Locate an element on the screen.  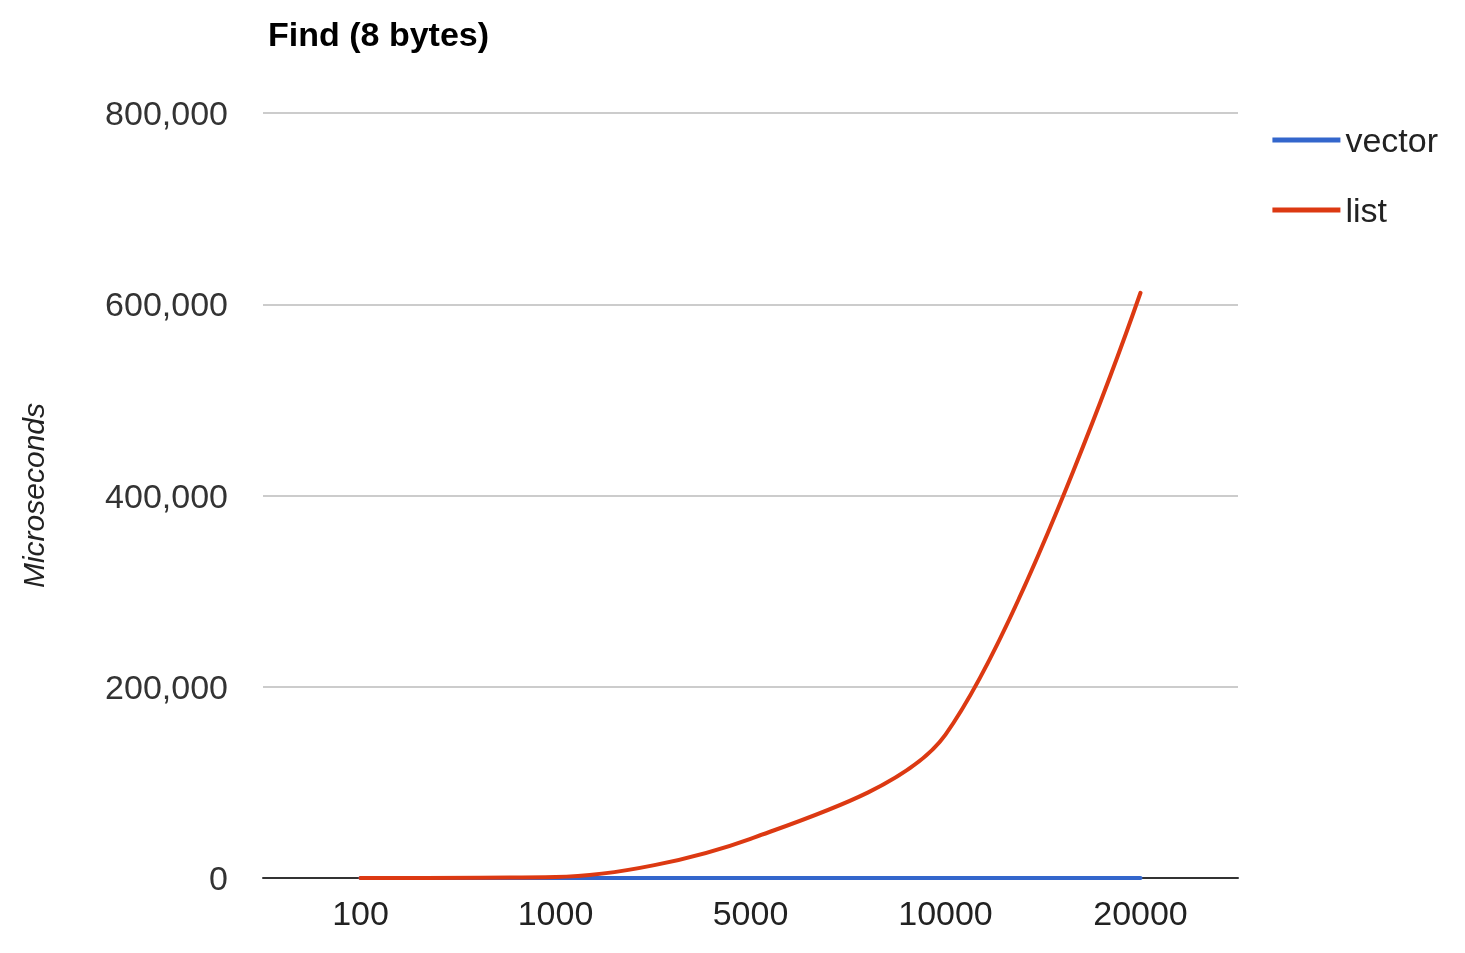
chart-title: Find (8 bytes) is located at coordinates (379, 34).